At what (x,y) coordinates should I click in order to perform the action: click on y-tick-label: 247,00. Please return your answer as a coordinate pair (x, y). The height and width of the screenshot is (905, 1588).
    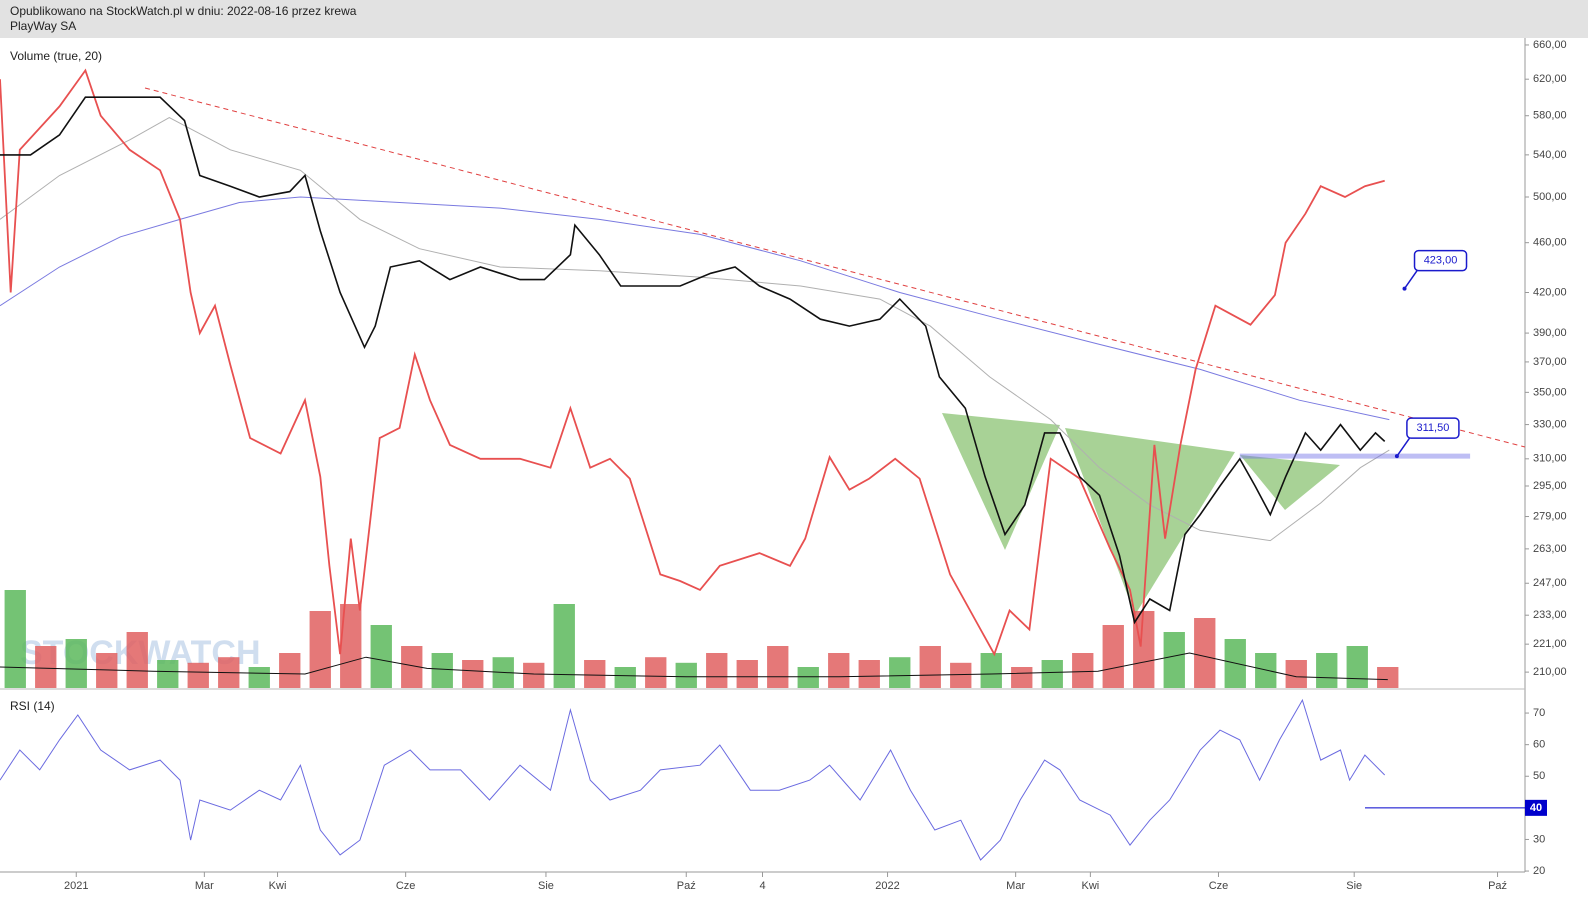
    Looking at the image, I should click on (1550, 583).